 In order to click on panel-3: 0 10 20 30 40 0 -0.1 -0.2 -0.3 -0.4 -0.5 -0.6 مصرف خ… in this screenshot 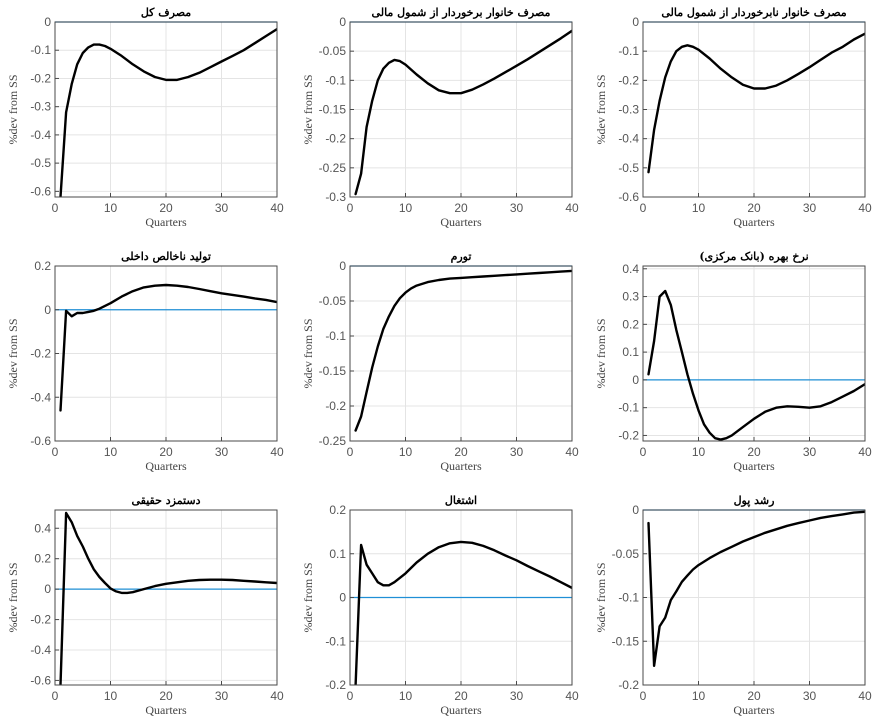, I will do `click(733, 117)`.